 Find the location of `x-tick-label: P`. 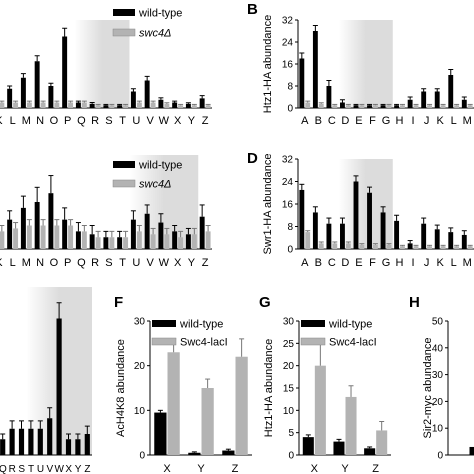

x-tick-label: P is located at coordinates (67, 263).